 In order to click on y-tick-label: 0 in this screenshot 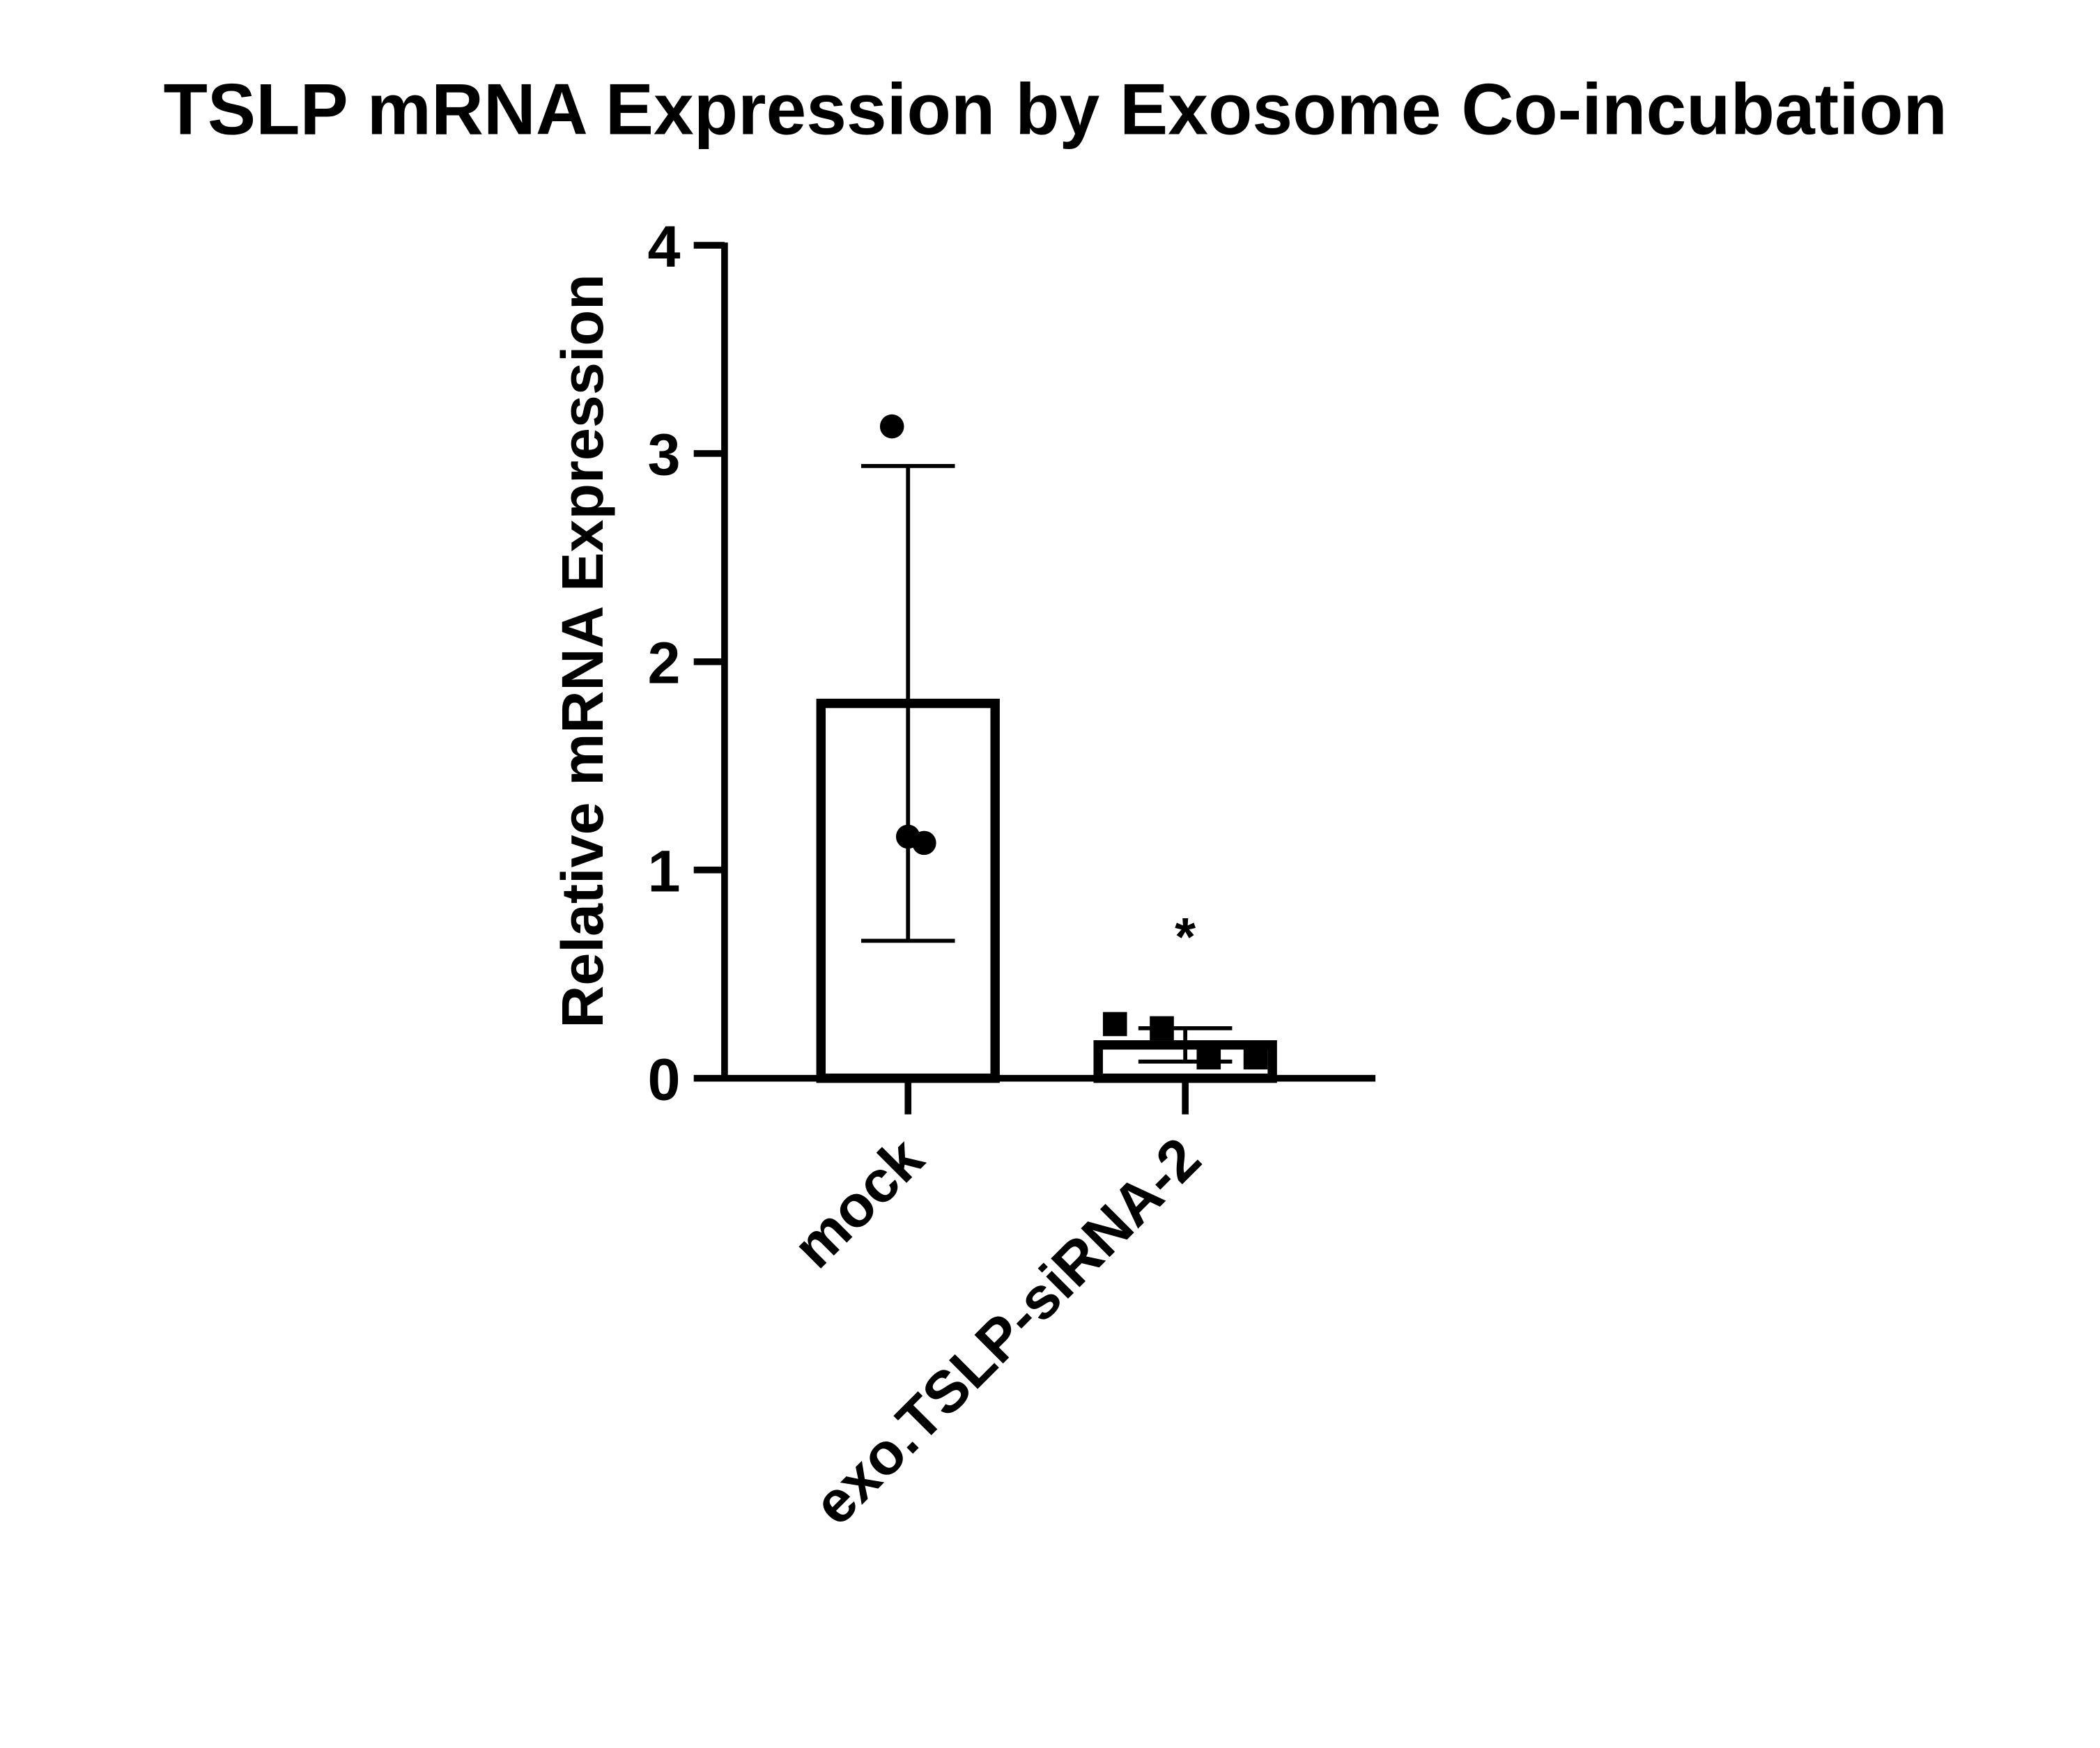, I will do `click(663, 1079)`.